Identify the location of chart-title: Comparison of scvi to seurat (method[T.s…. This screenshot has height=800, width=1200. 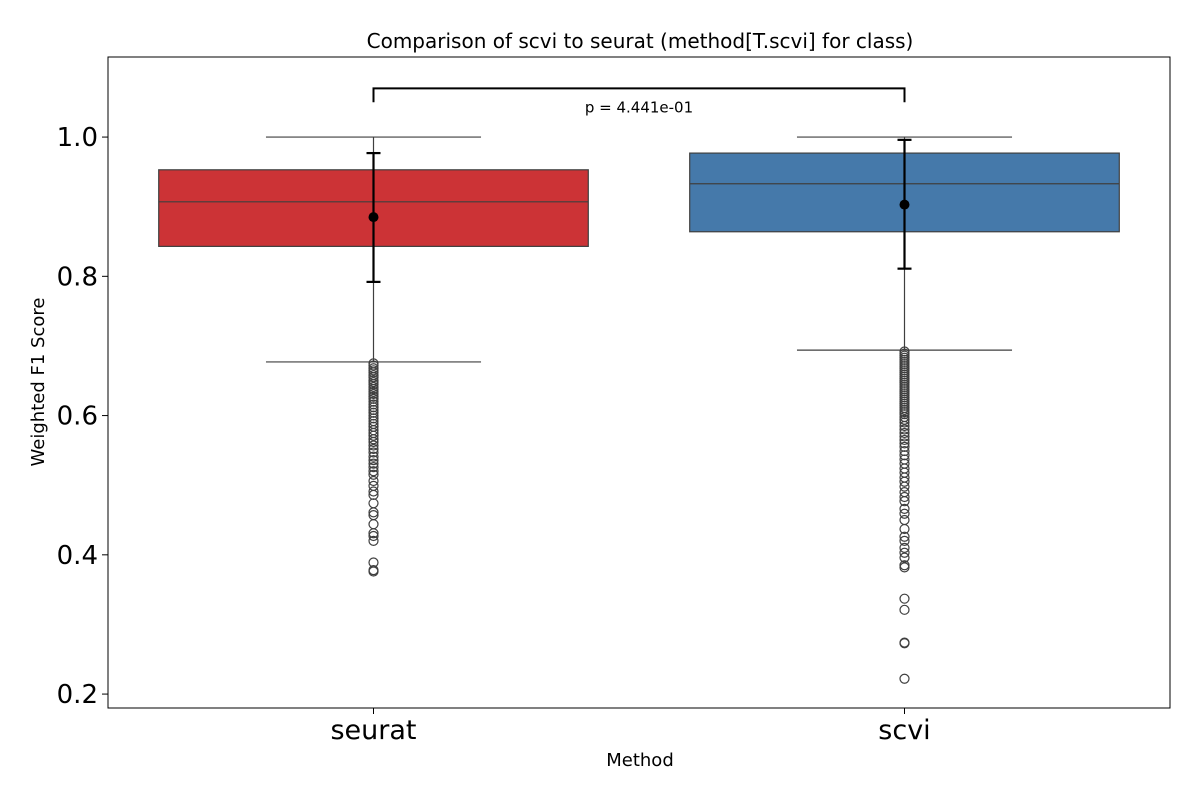
(640, 41).